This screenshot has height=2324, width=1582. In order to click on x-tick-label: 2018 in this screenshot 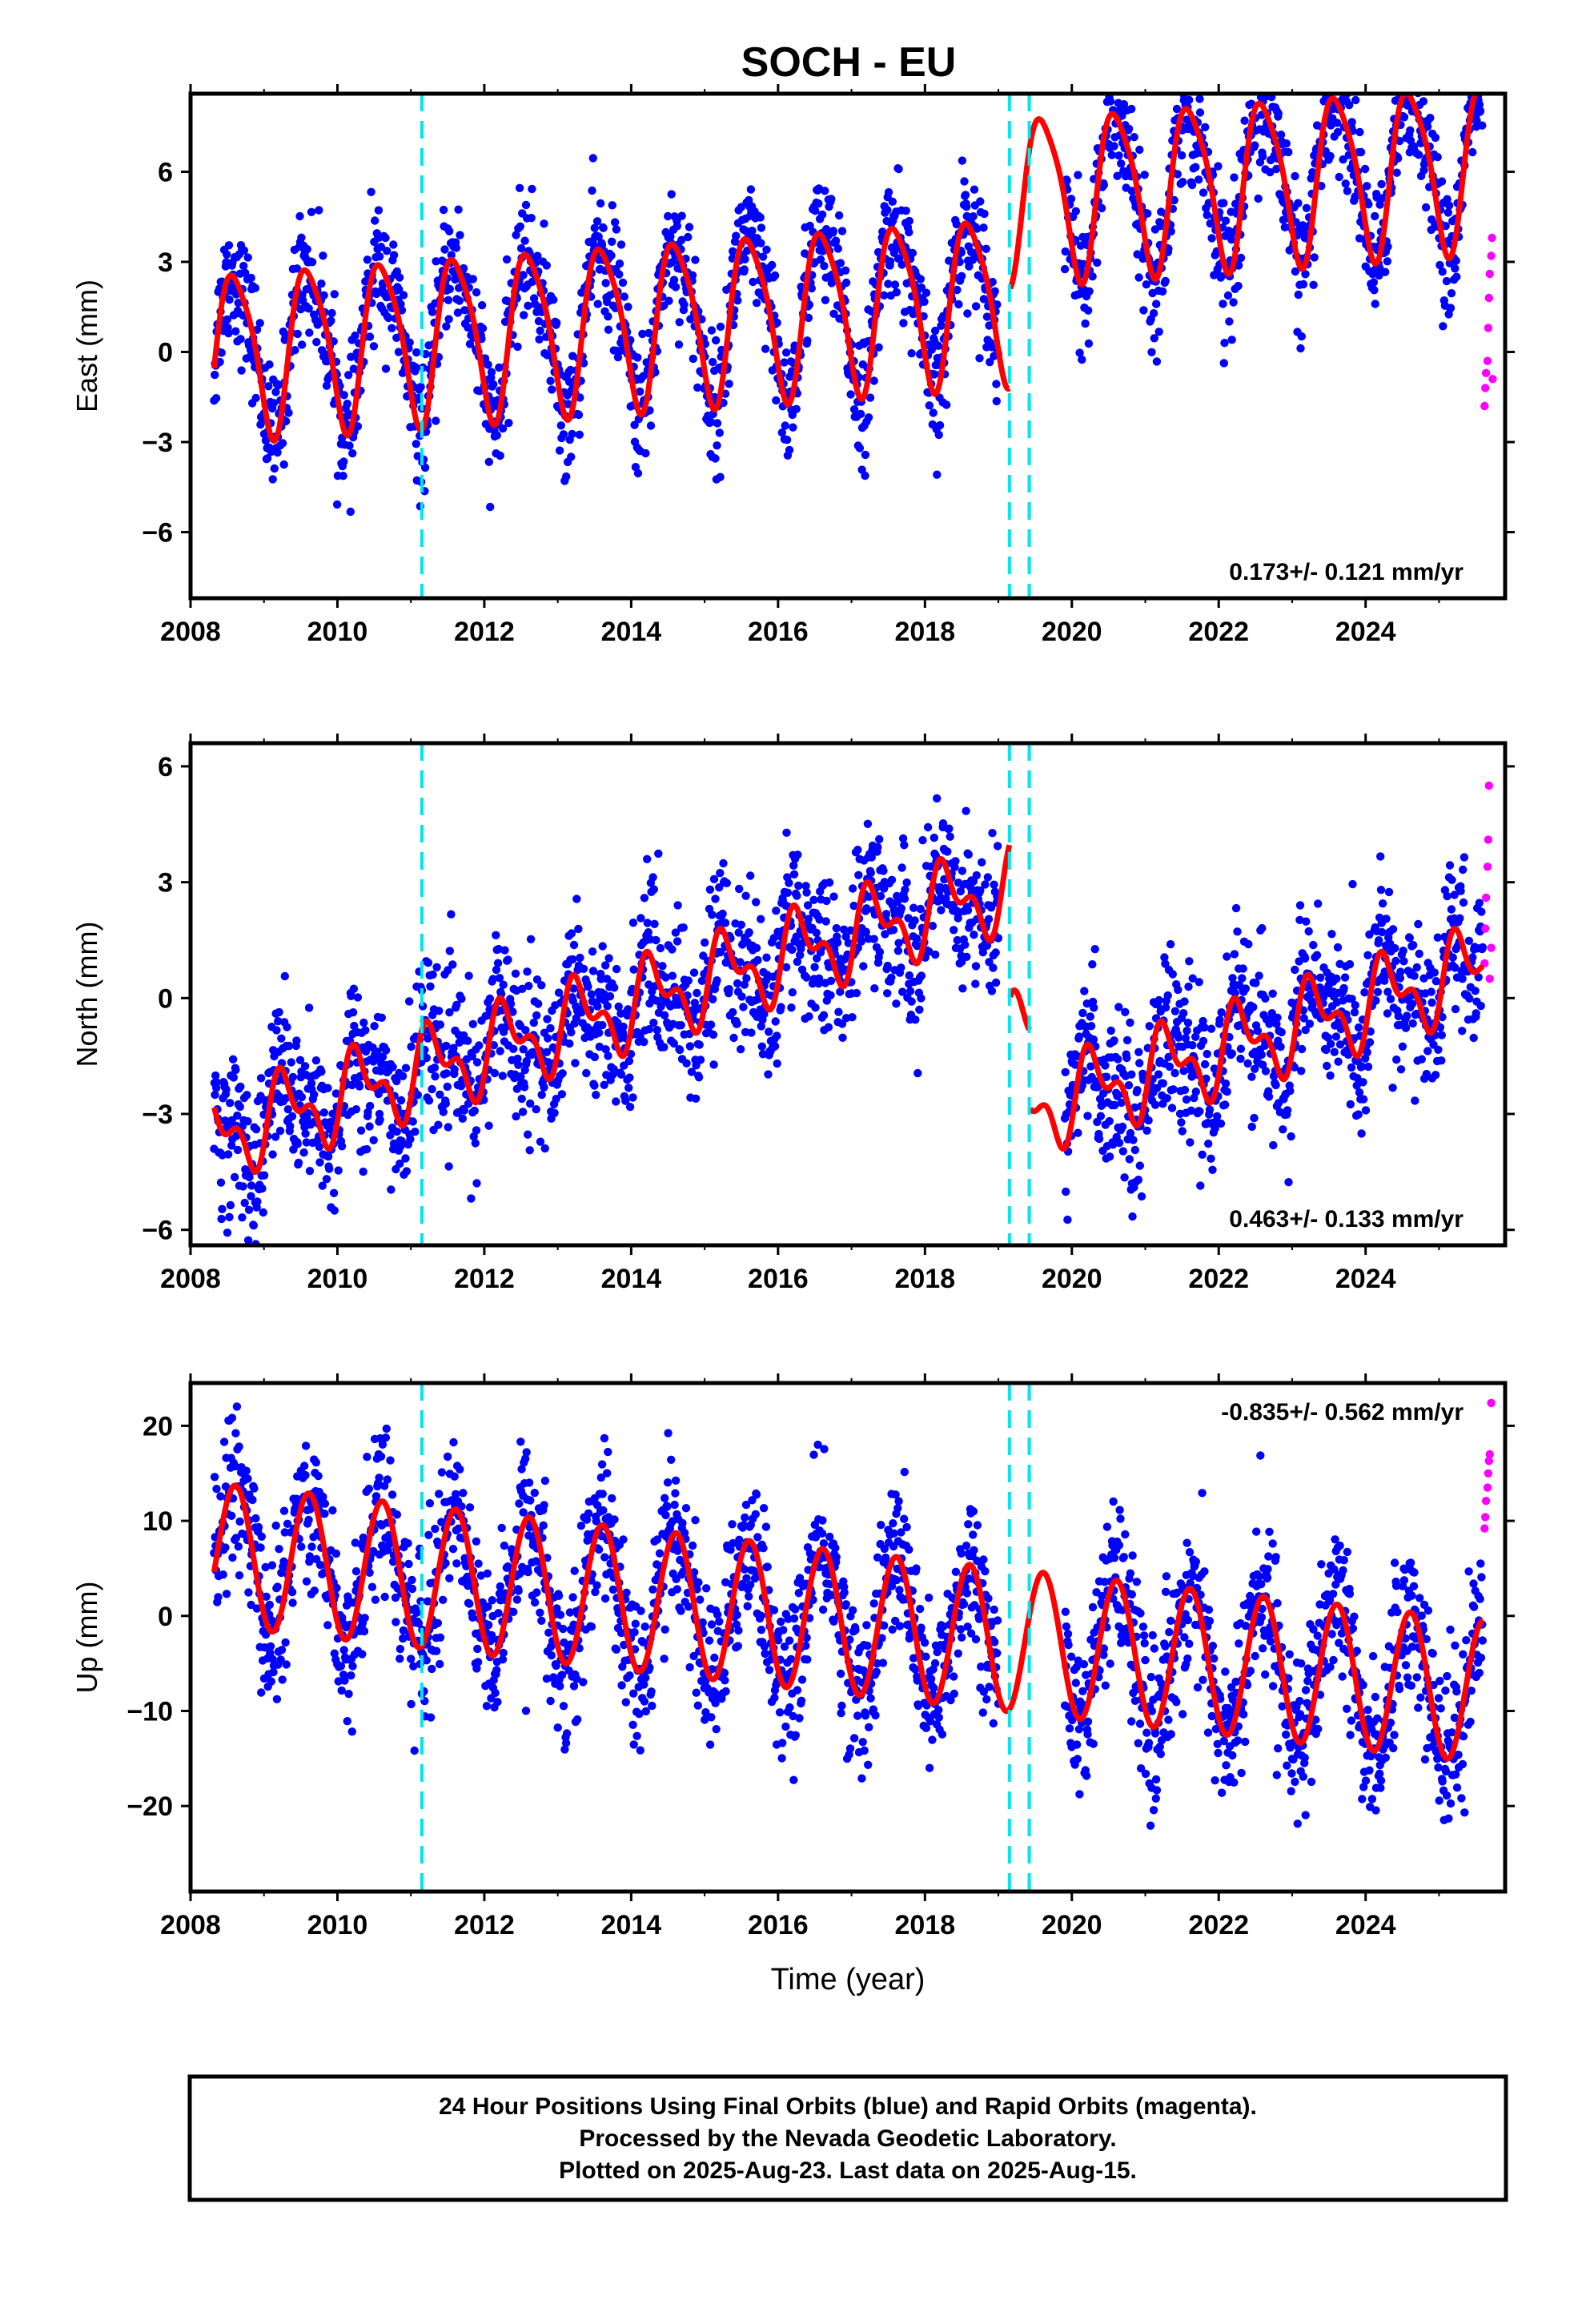, I will do `click(925, 632)`.